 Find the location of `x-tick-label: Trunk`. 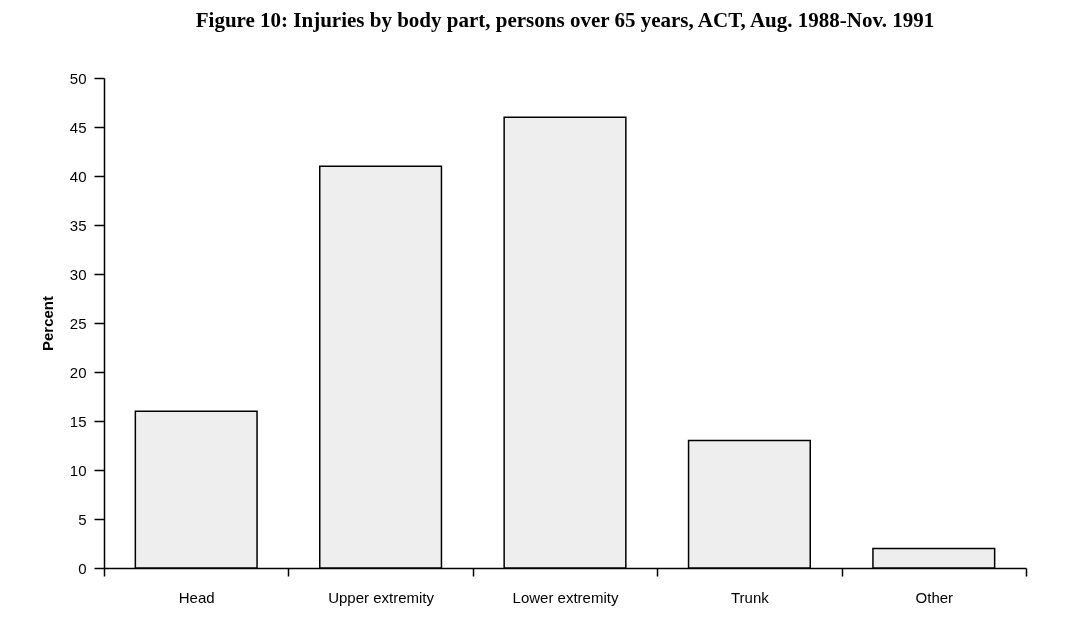

x-tick-label: Trunk is located at coordinates (750, 597).